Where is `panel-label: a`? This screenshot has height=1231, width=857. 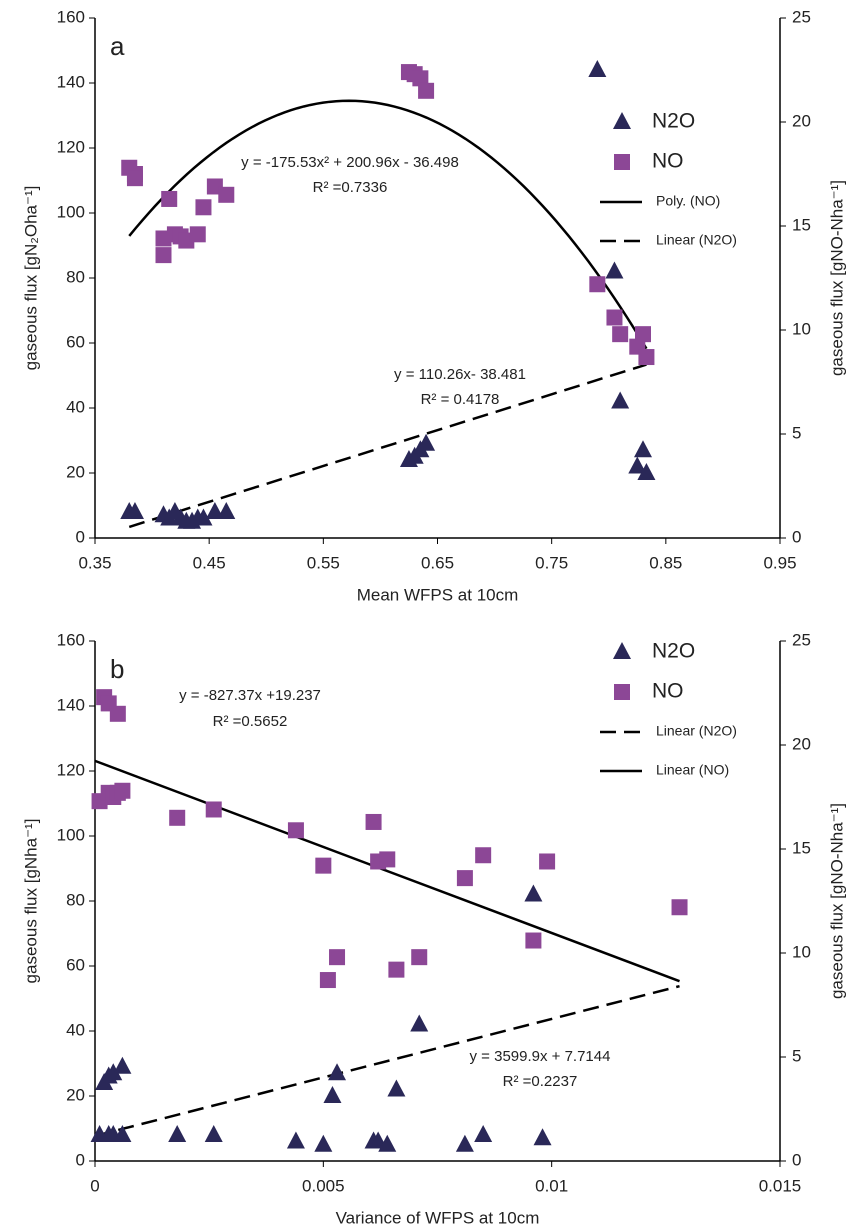
panel-label: a is located at coordinates (117, 46).